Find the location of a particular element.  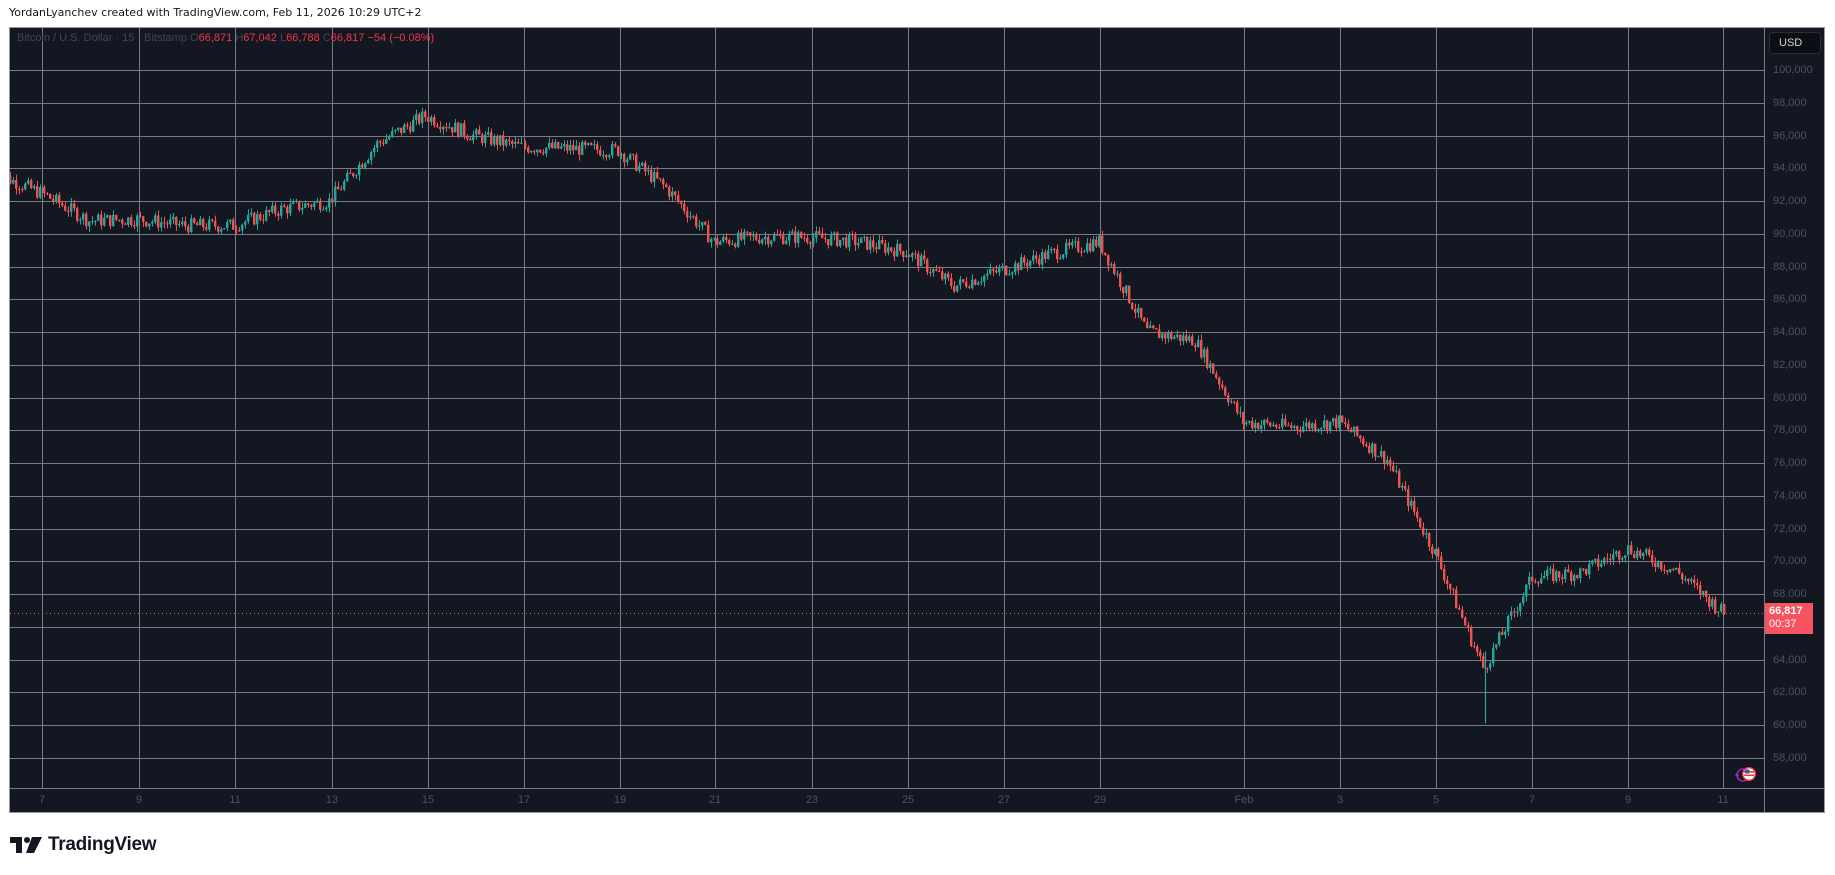

legend-symbol: Bitcoin / U.S. Dollar · 15 · Bitstamp is located at coordinates (102, 38).